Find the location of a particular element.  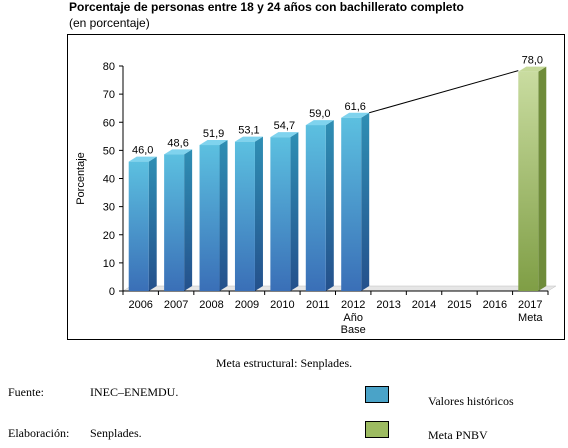

trend-line is located at coordinates (444, 92).